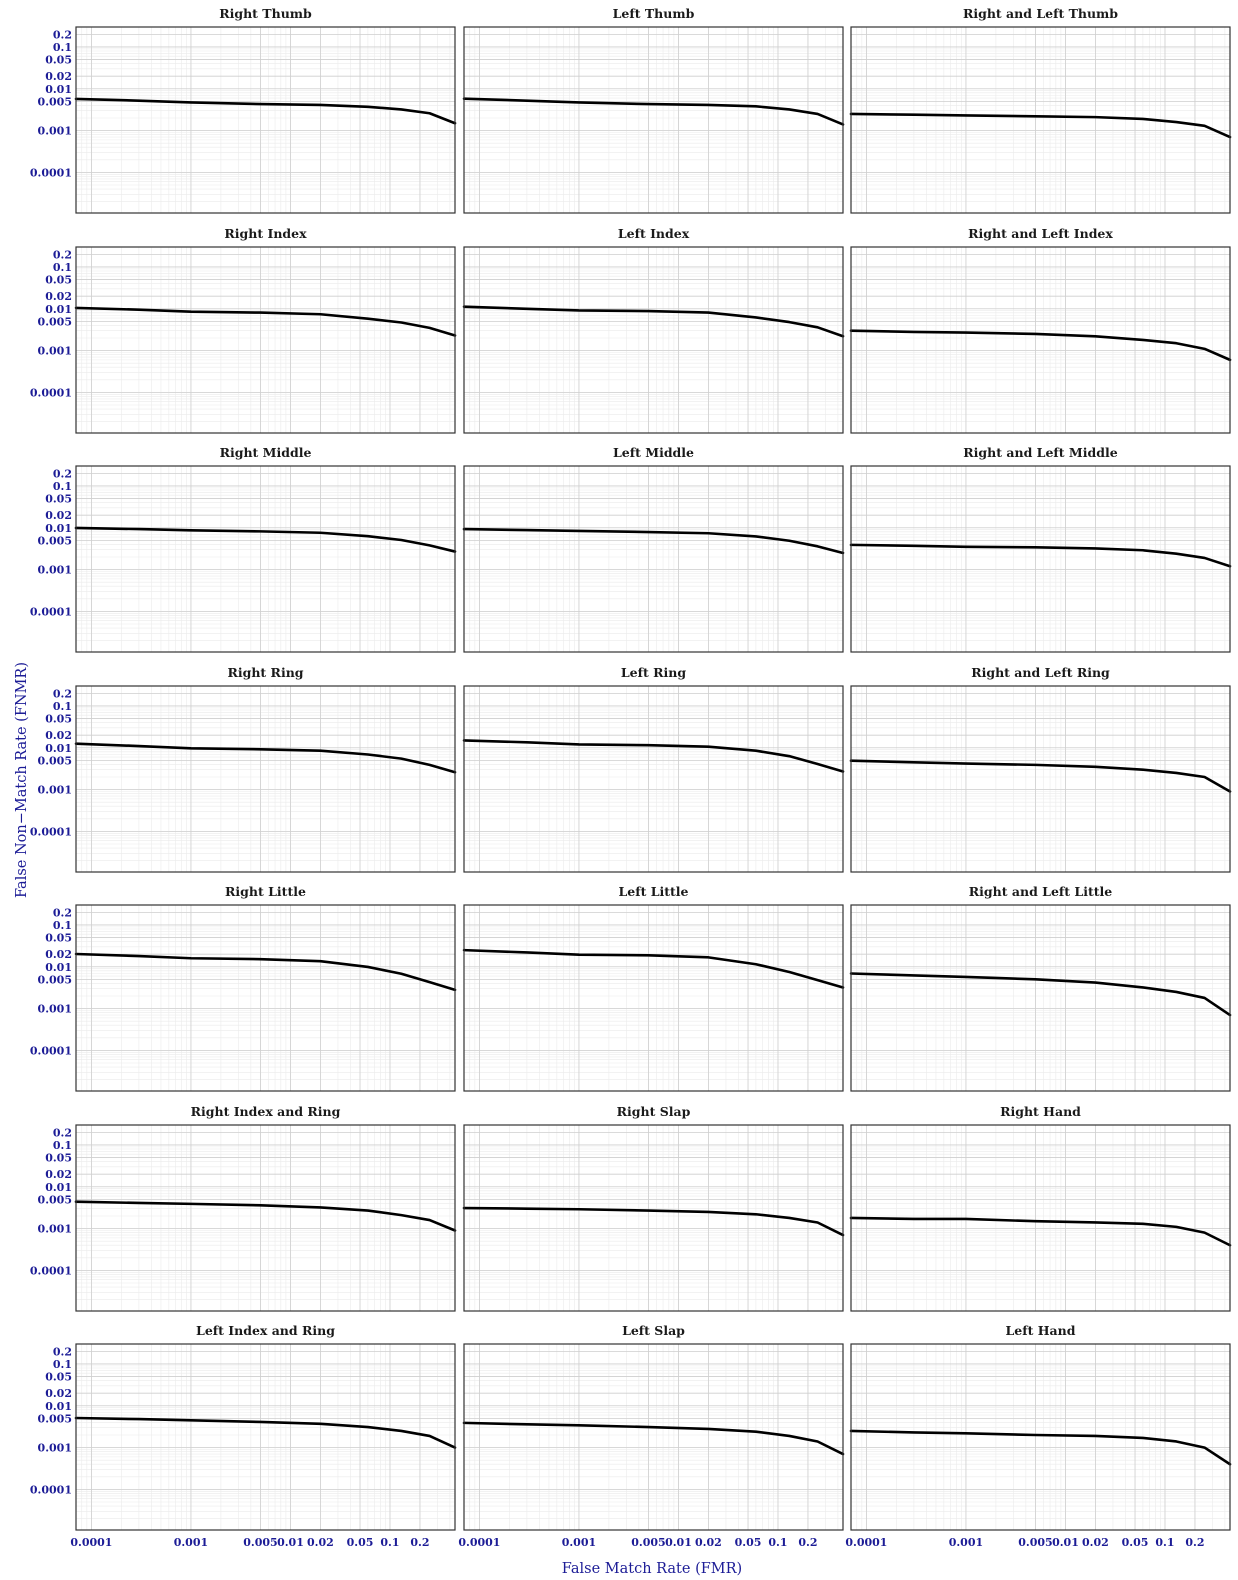  What do you see at coordinates (290, 1542) in the screenshot?
I see `x-tick-label: 0.01` at bounding box center [290, 1542].